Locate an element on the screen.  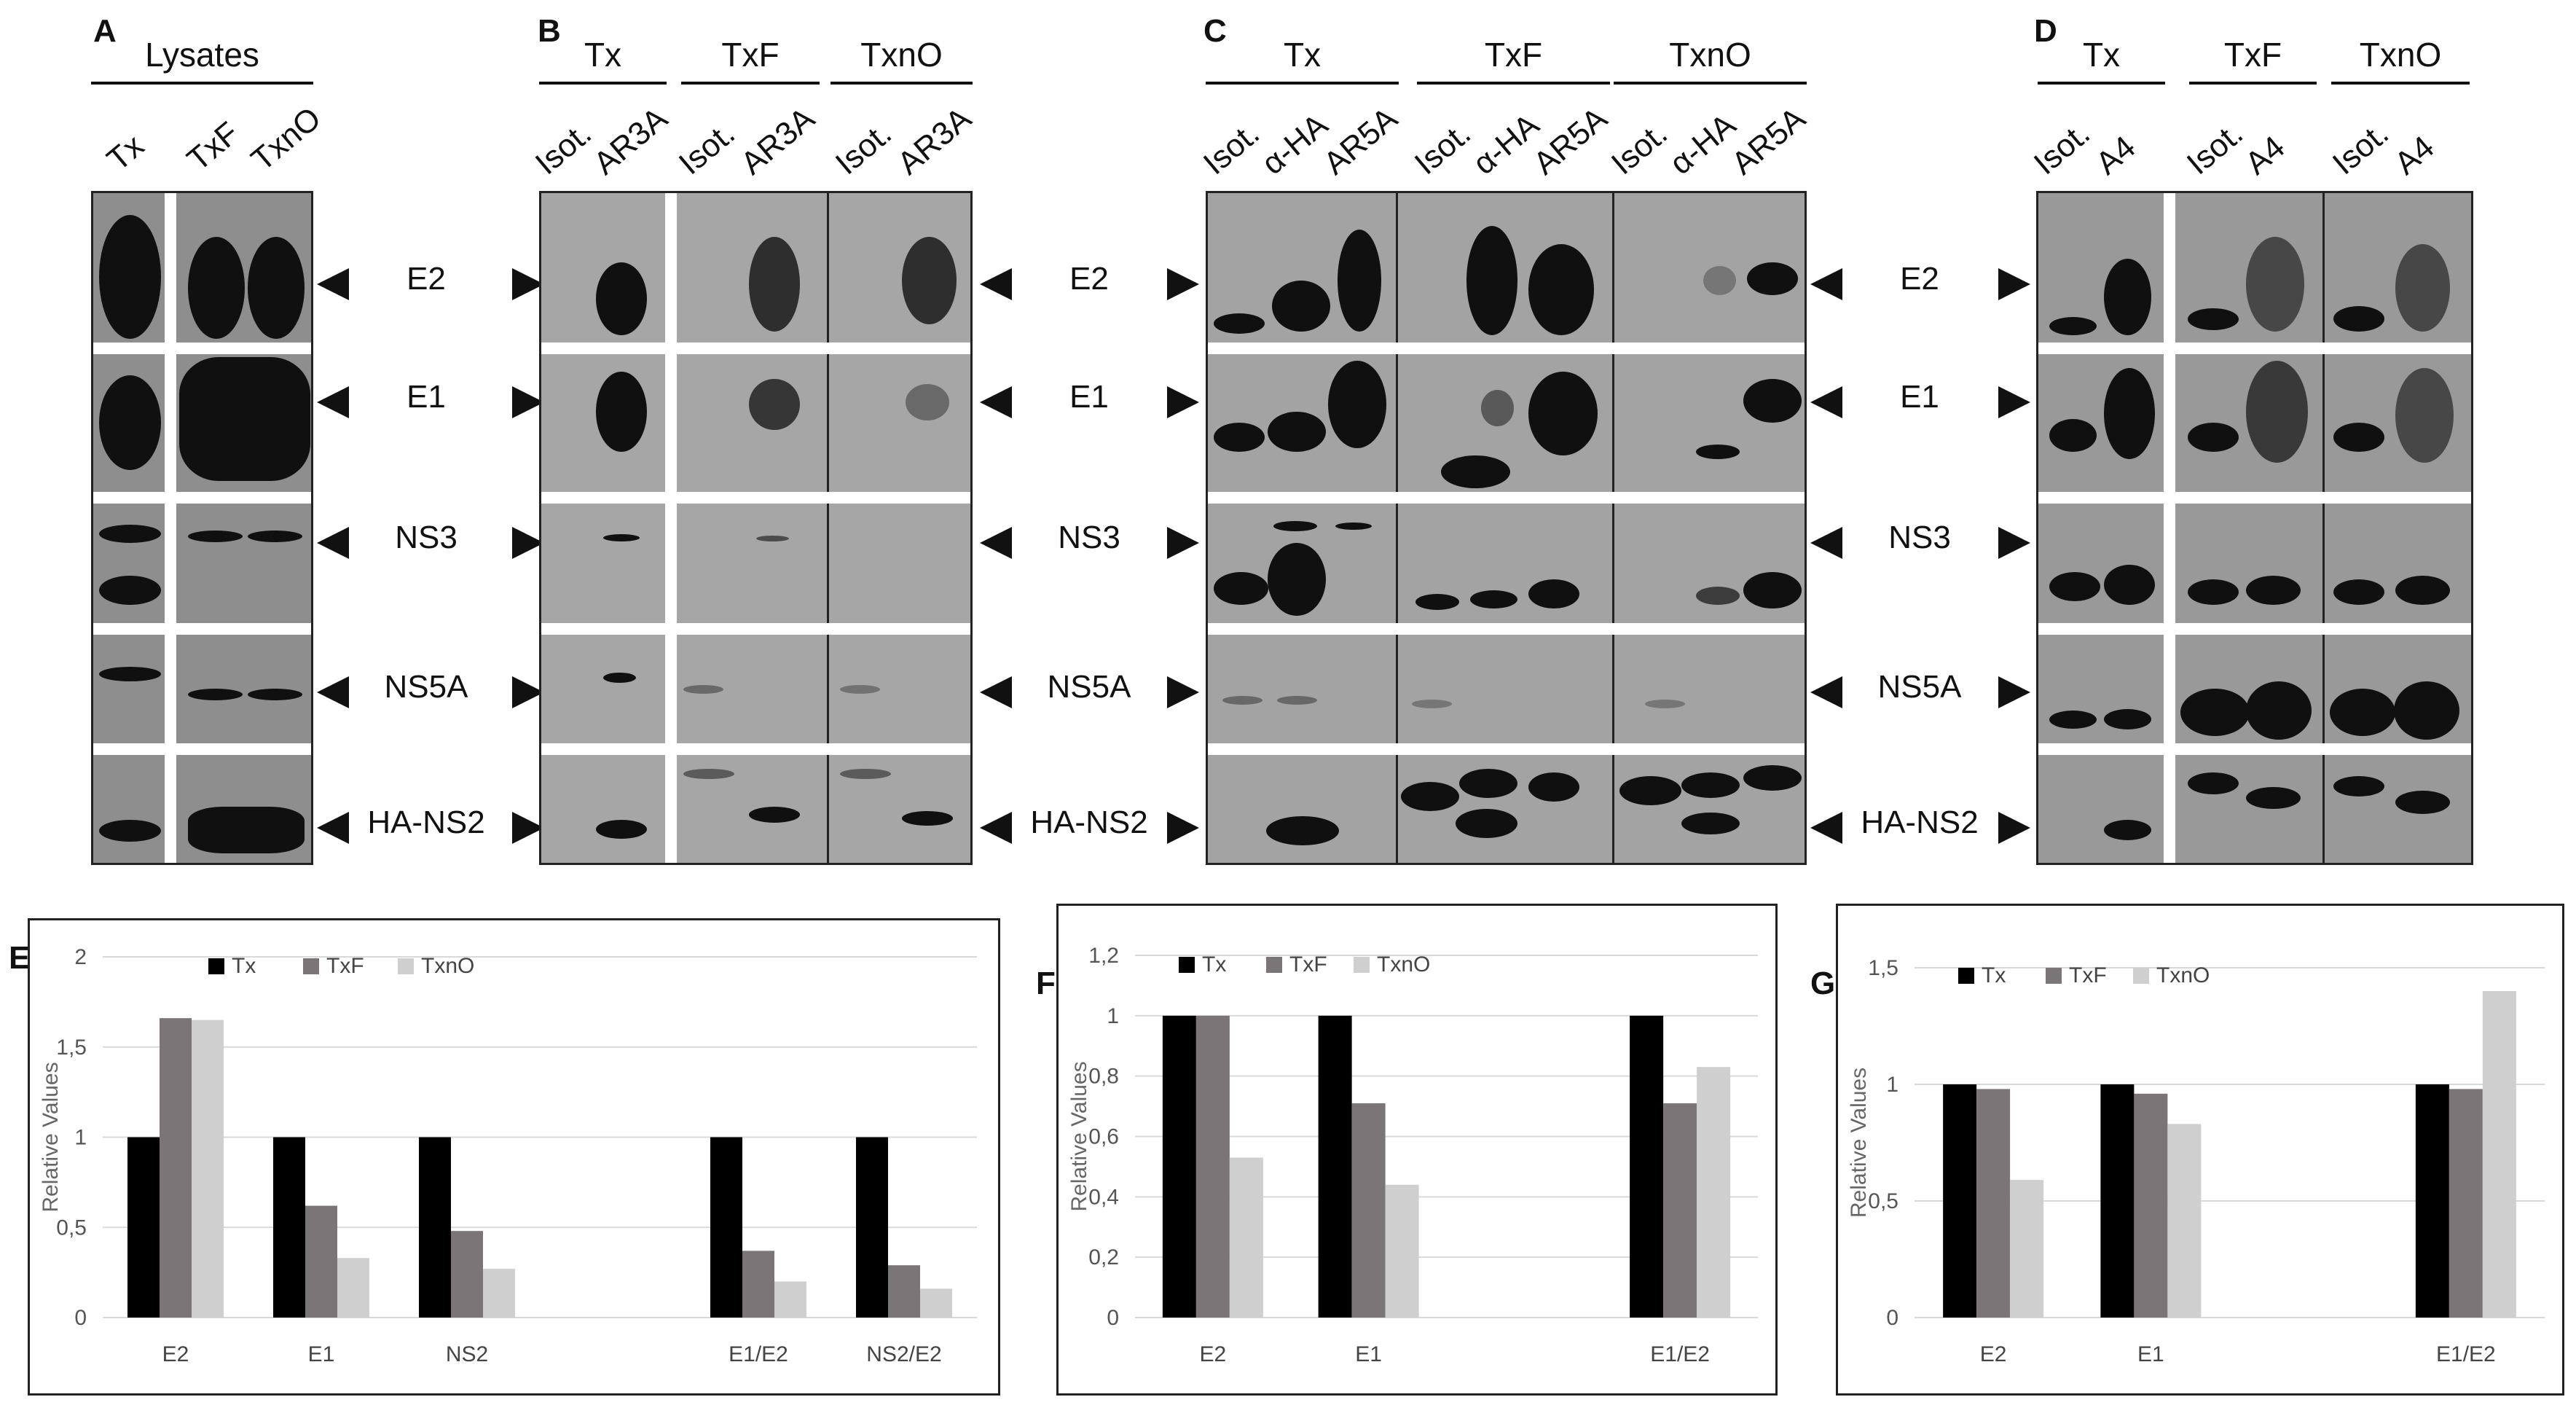
lane-label: α-HA is located at coordinates (1294, 144).